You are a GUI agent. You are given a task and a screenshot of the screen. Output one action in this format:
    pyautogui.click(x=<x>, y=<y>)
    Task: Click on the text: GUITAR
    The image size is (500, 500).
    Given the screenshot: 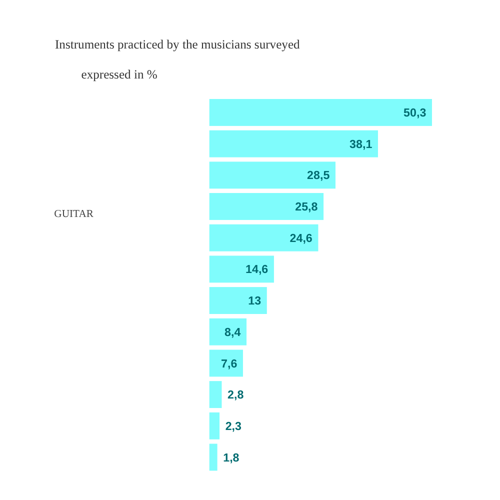 What is the action you would take?
    pyautogui.click(x=74, y=214)
    